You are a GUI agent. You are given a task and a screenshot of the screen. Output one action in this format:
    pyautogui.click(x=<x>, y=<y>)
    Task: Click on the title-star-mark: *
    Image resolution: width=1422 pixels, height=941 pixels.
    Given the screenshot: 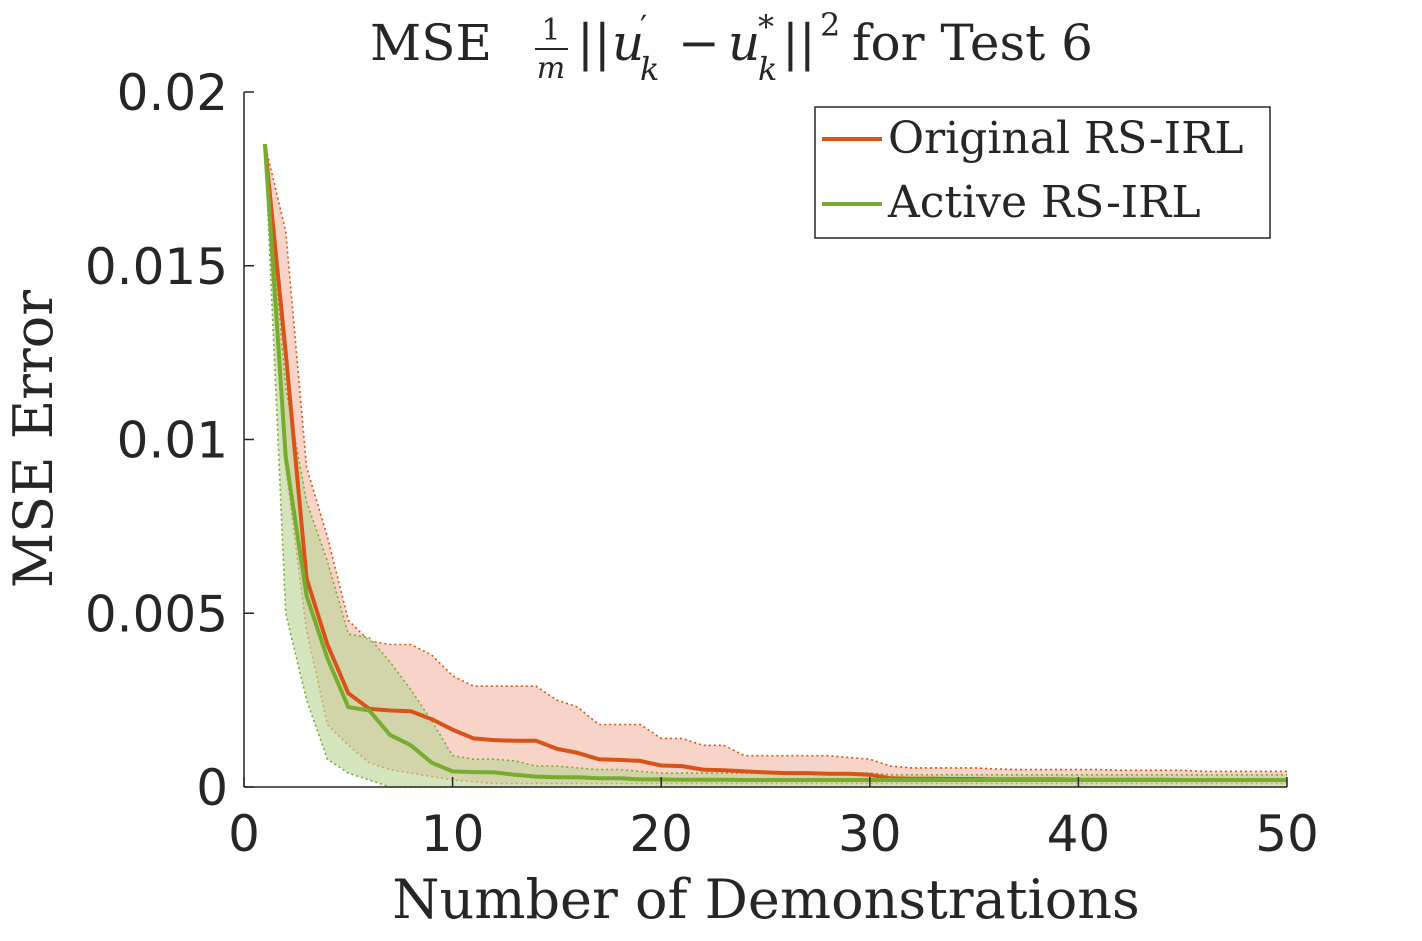 What is the action you would take?
    pyautogui.click(x=766, y=27)
    